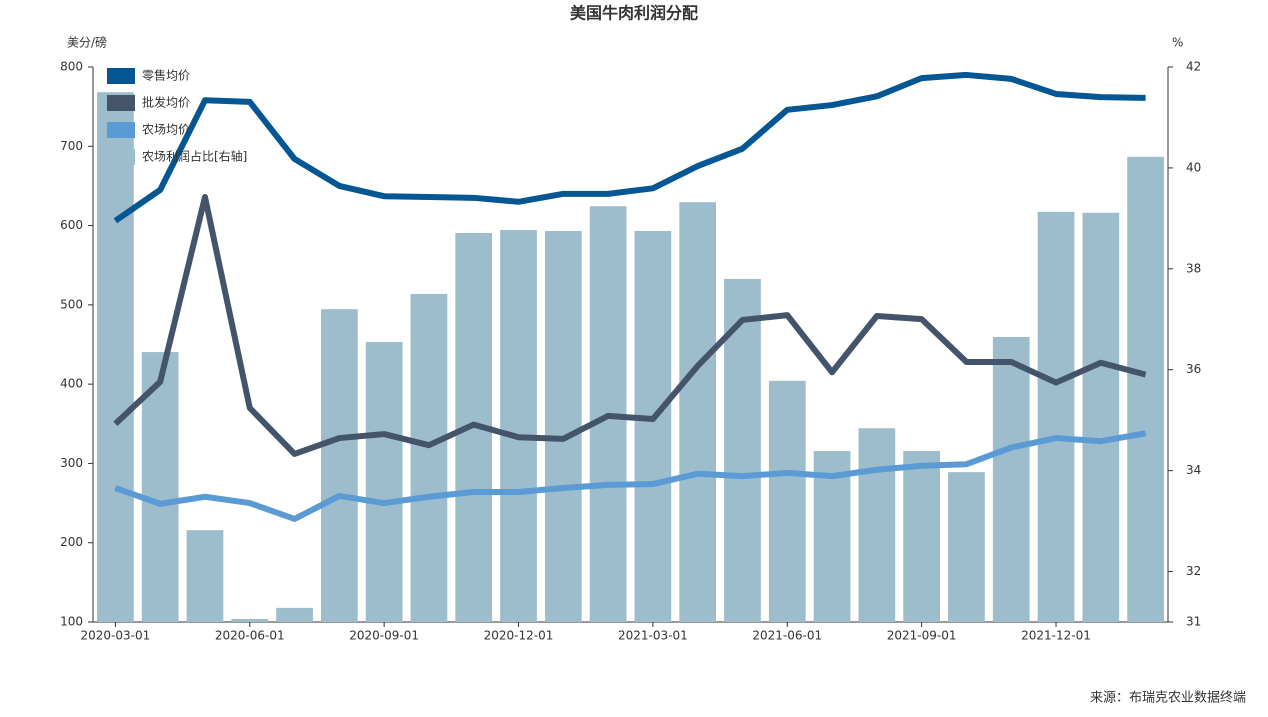 The image size is (1268, 717). What do you see at coordinates (653, 636) in the screenshot?
I see `x-tick-label: 2021-03-01` at bounding box center [653, 636].